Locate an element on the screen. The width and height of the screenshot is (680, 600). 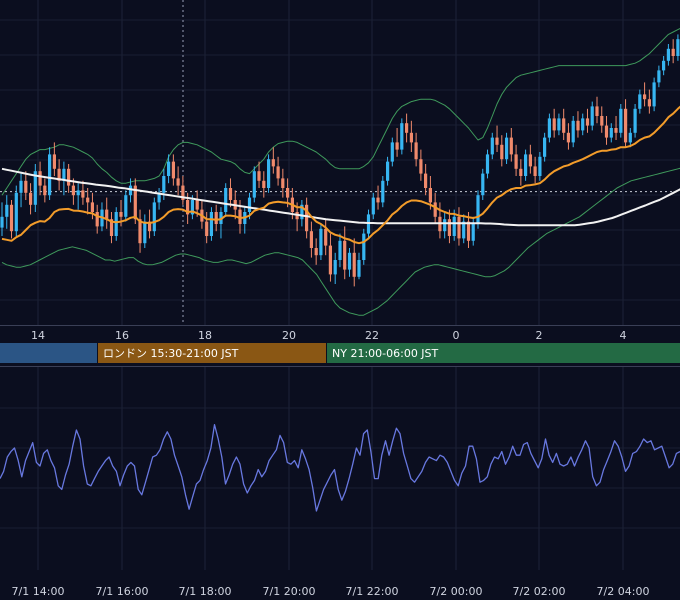
session-bar: ロンドン 15:30-21:00 JST NY 21:00-06:00 JST is located at coordinates (340, 353).